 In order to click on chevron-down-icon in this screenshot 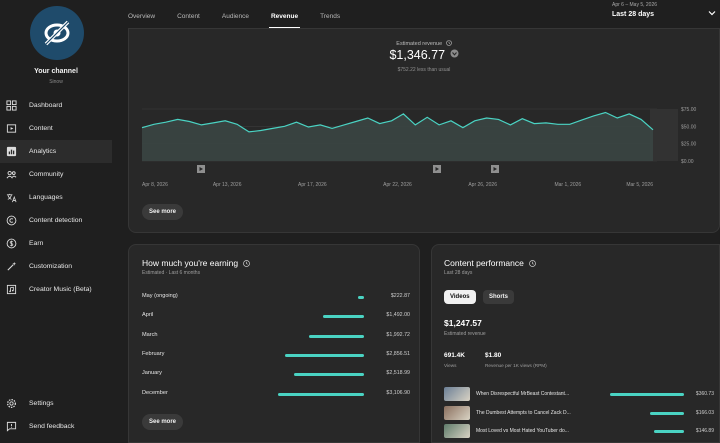, I will do `click(712, 13)`.